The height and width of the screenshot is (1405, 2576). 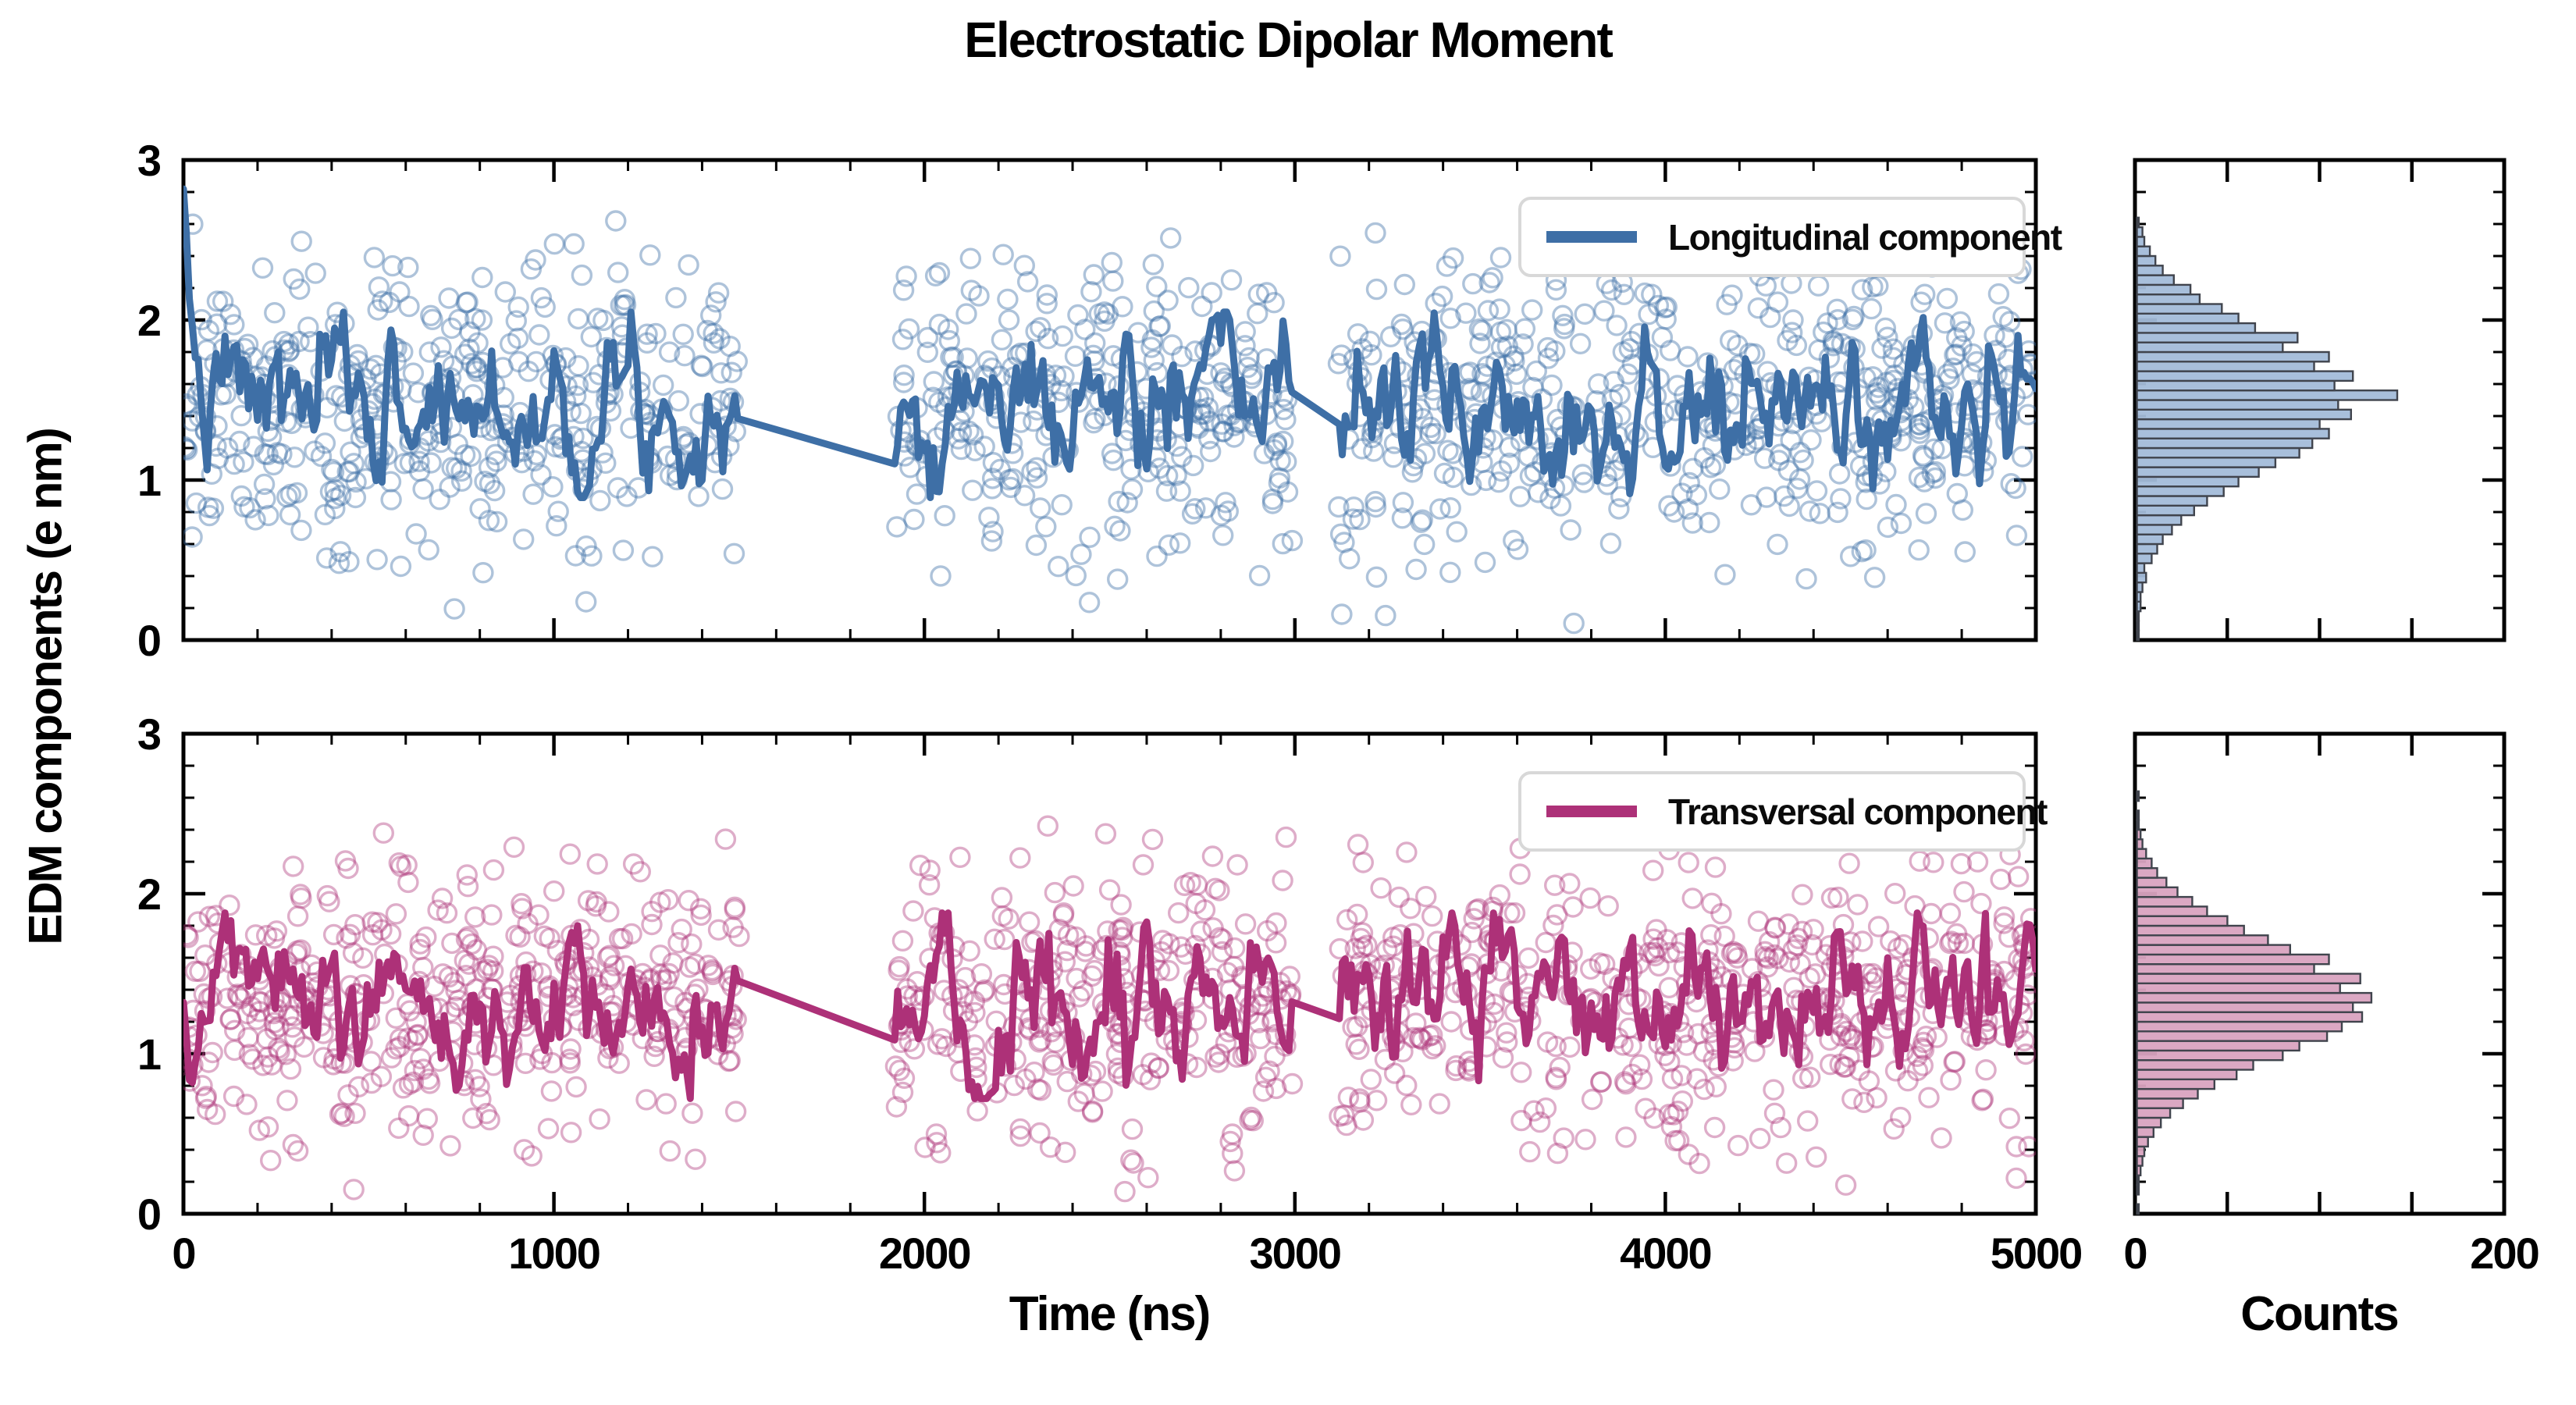 What do you see at coordinates (2254, 1003) in the screenshot?
I see `histogram-transversal-component` at bounding box center [2254, 1003].